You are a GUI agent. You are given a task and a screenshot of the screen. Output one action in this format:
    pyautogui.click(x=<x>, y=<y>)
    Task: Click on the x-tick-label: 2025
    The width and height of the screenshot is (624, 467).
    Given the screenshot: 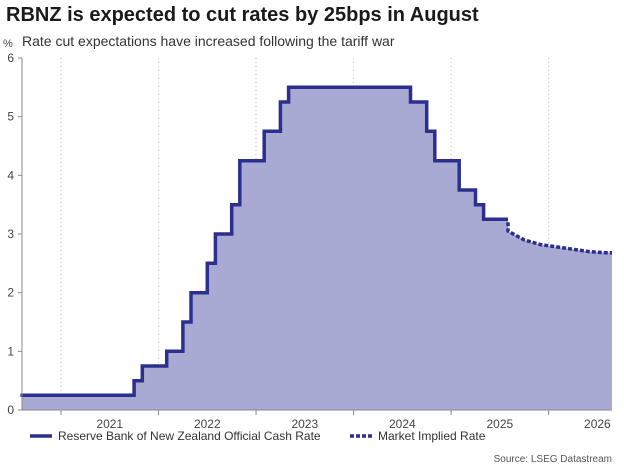 What is the action you would take?
    pyautogui.click(x=499, y=424)
    